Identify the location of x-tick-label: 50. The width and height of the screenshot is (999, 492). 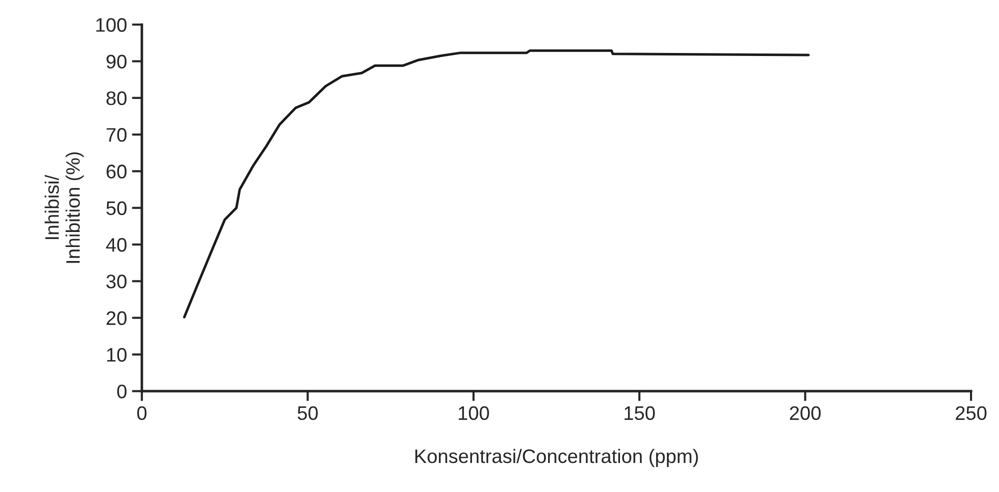
(308, 413).